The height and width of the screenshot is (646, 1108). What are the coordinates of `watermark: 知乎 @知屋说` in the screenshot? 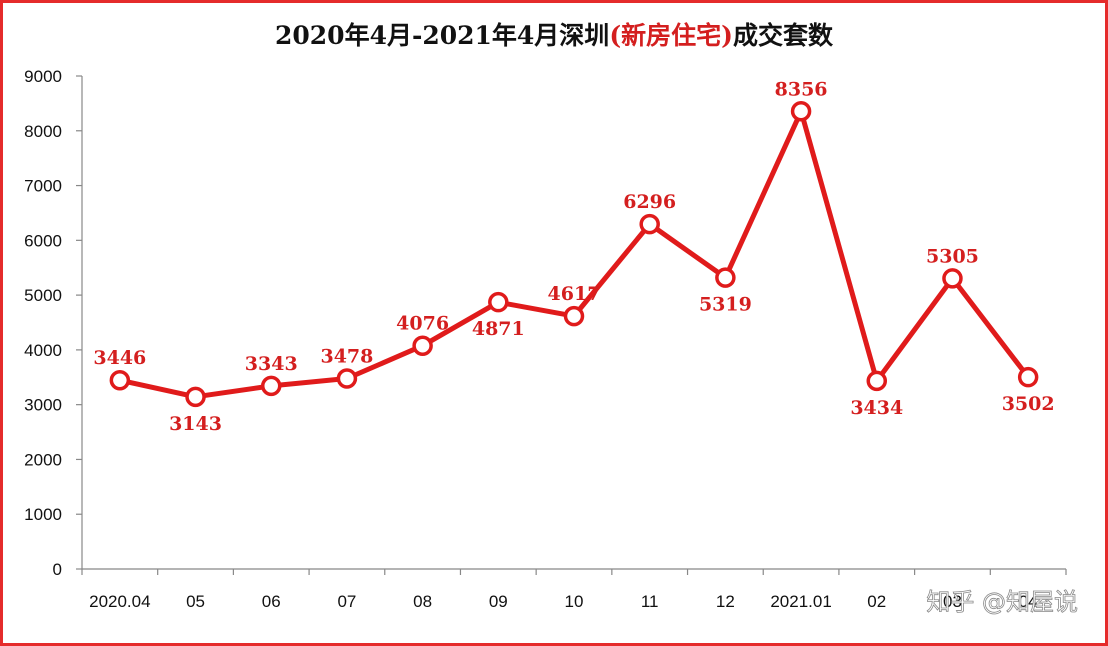 It's located at (1002, 602).